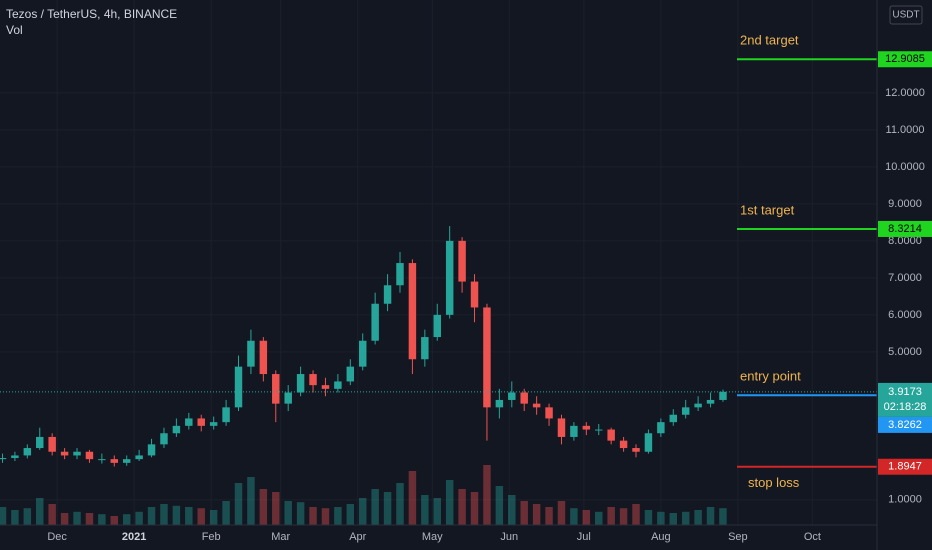 Image resolution: width=932 pixels, height=550 pixels. I want to click on currency-label: USDT, so click(905, 15).